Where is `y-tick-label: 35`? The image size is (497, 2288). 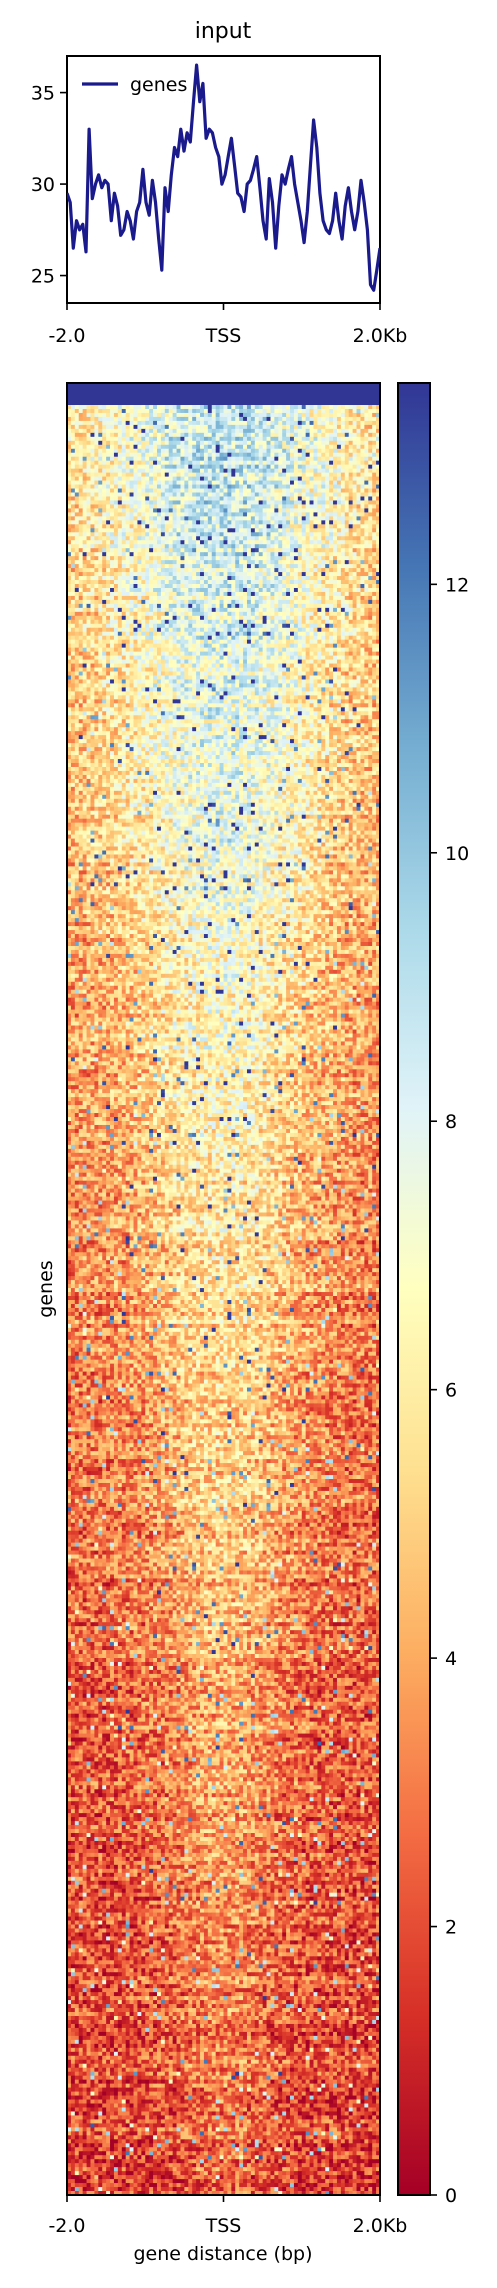
y-tick-label: 35 is located at coordinates (43, 94).